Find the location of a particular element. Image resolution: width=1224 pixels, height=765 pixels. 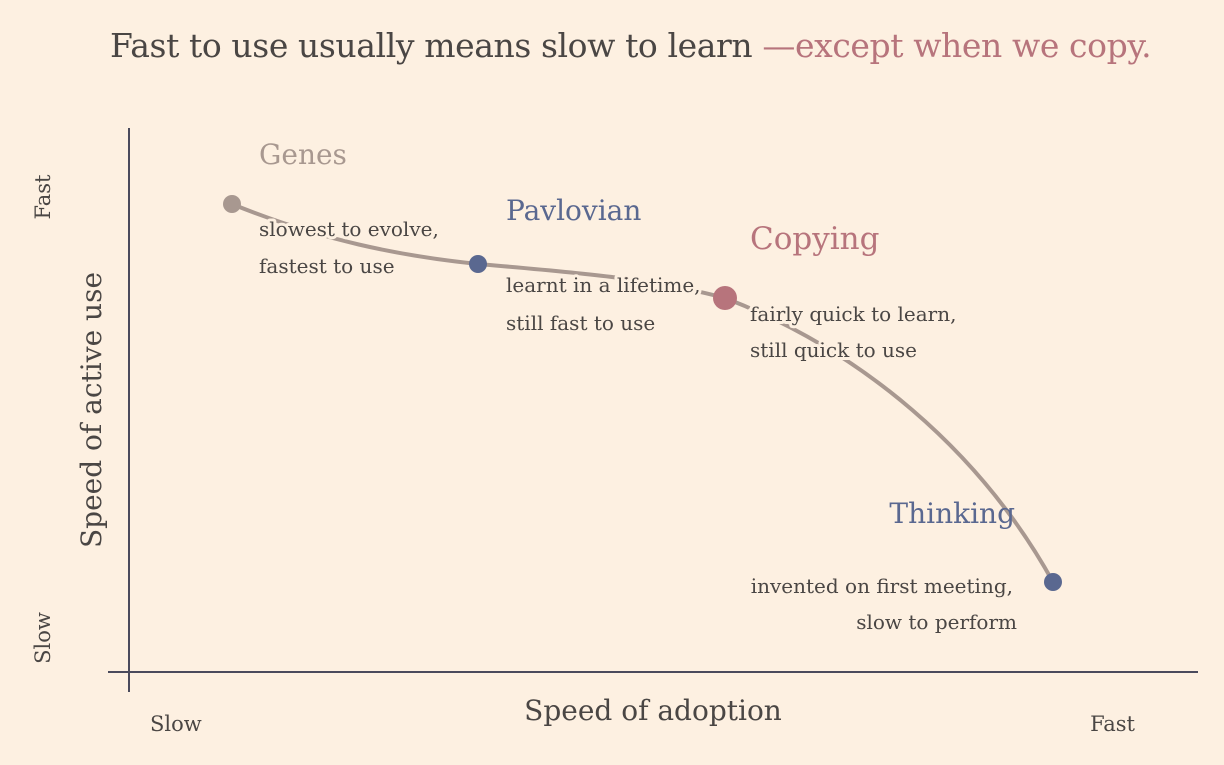

x-axis-fast-label: Fast is located at coordinates (1112, 724).